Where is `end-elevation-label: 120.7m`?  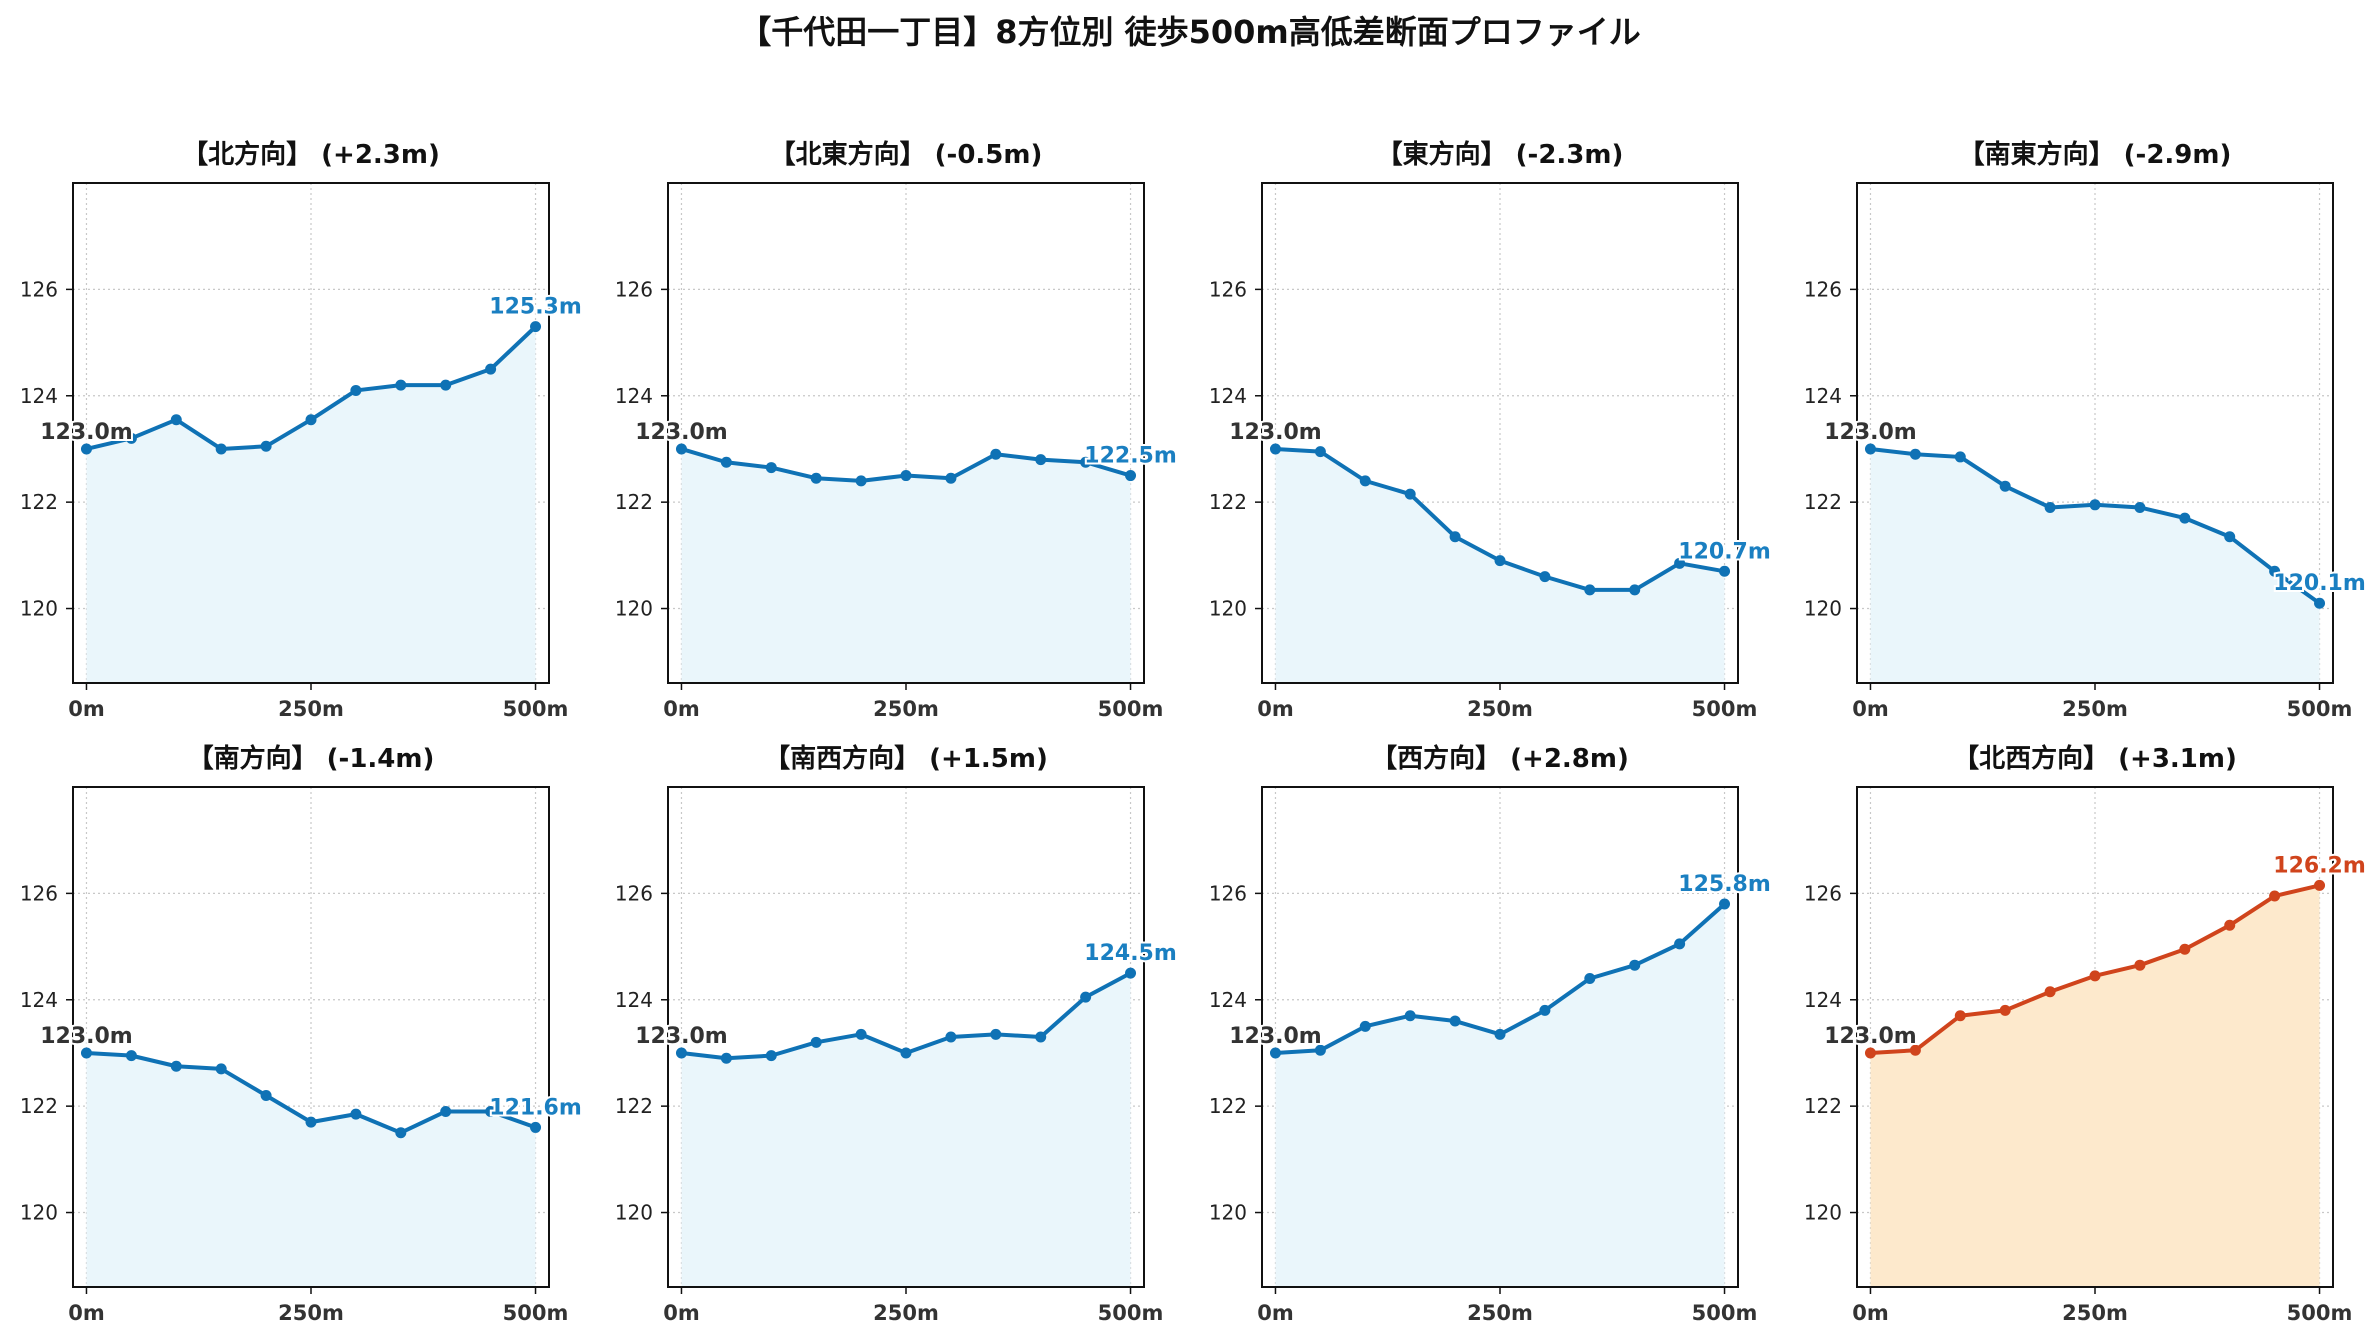 end-elevation-label: 120.7m is located at coordinates (1724, 551).